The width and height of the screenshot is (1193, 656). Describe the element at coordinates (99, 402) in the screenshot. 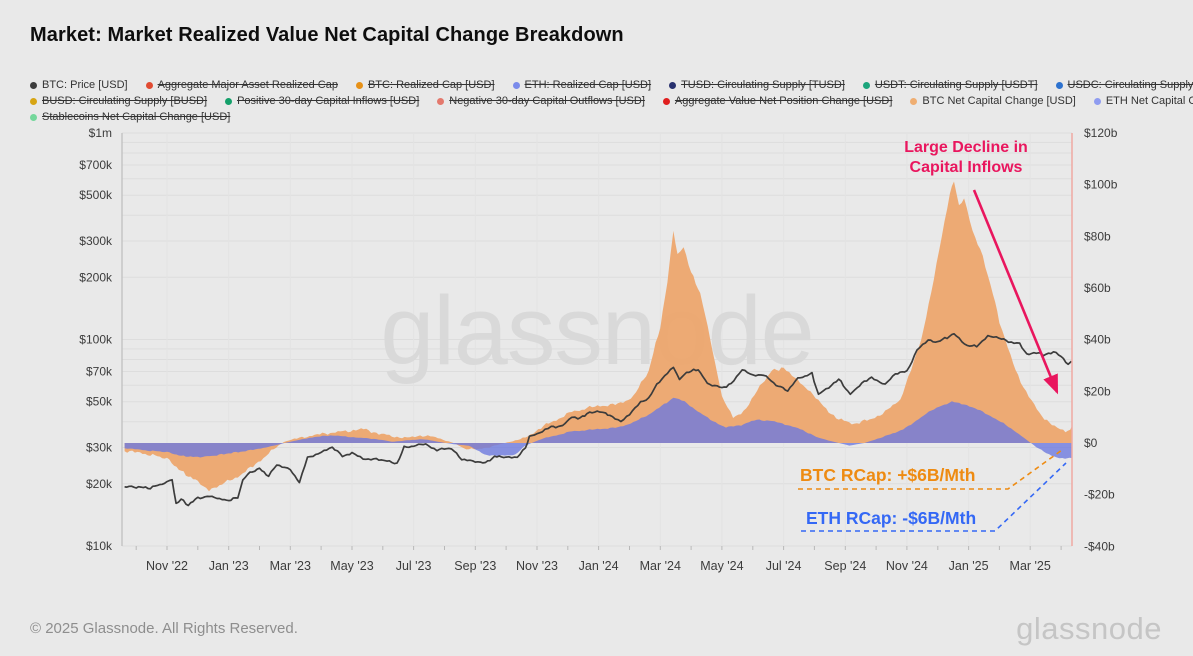

I see `left-axis-tick: $50k` at that location.